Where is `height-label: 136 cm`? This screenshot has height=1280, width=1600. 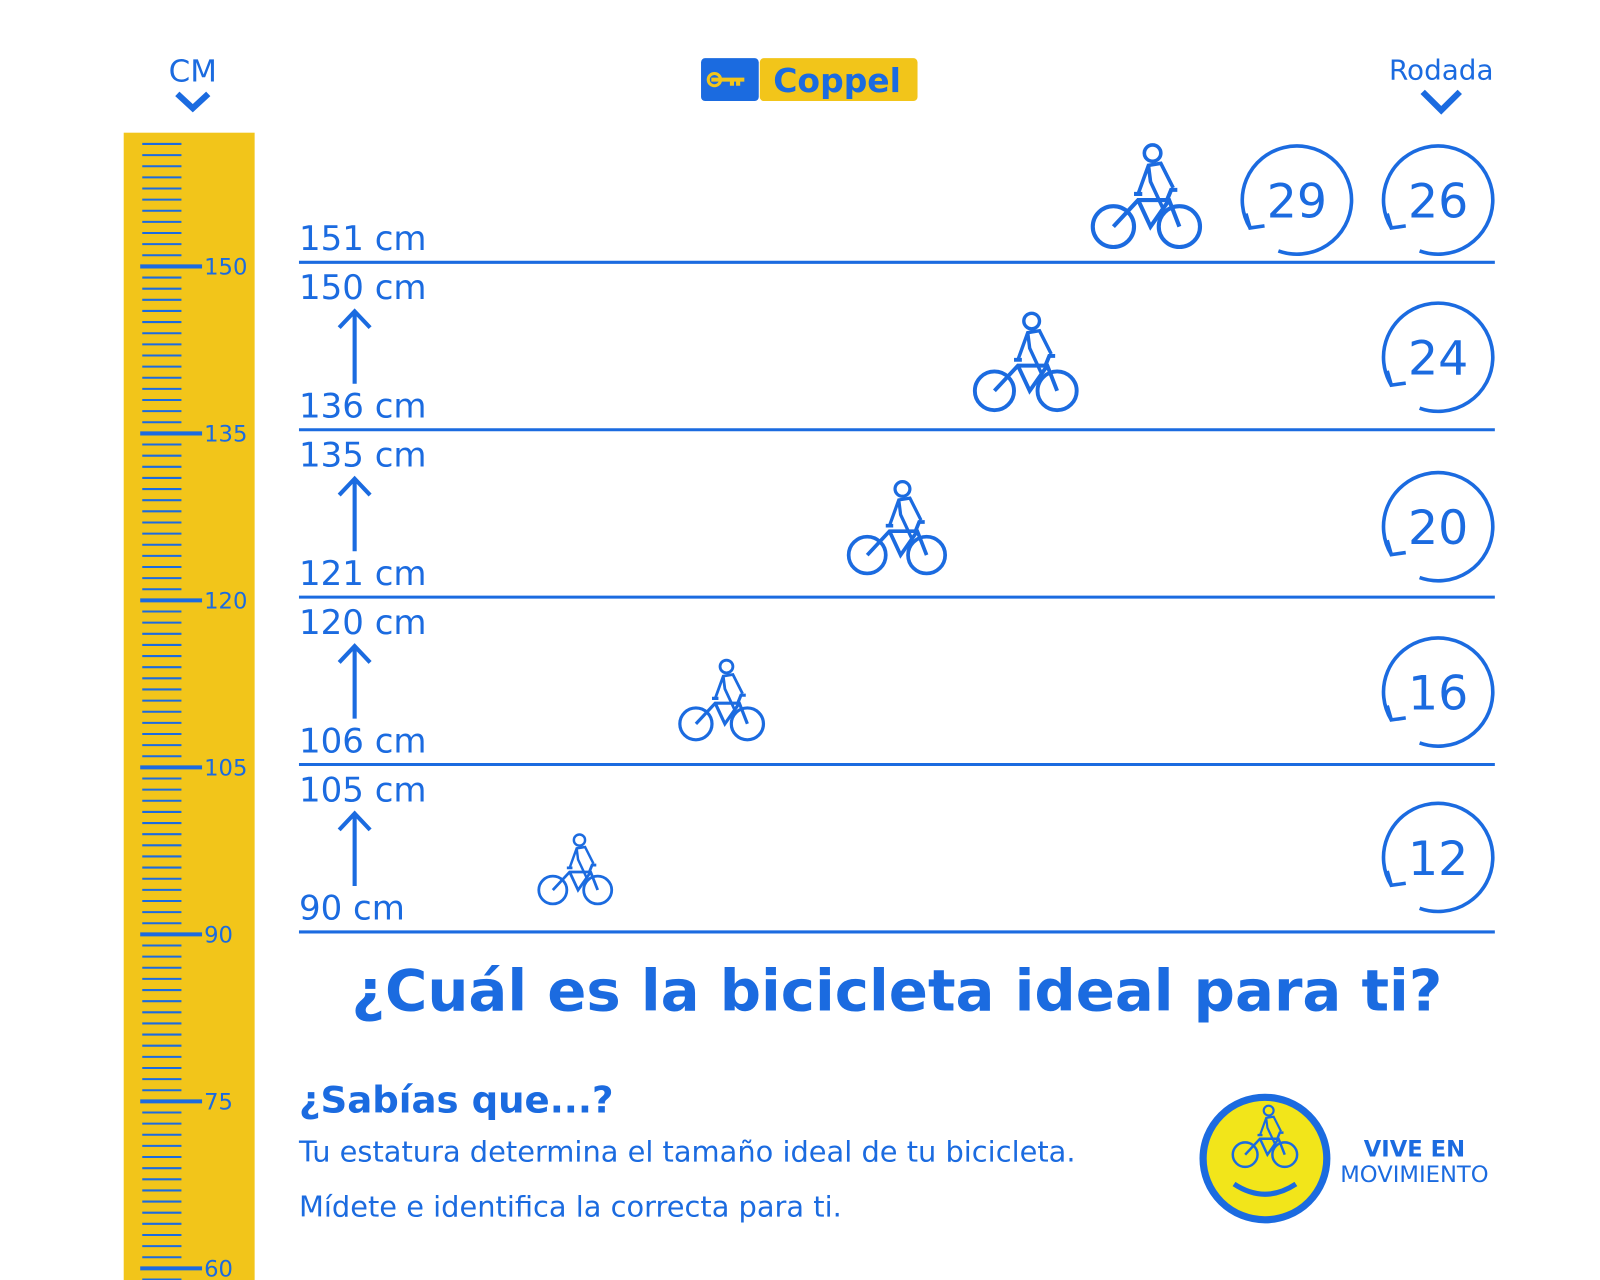
height-label: 136 cm is located at coordinates (363, 406).